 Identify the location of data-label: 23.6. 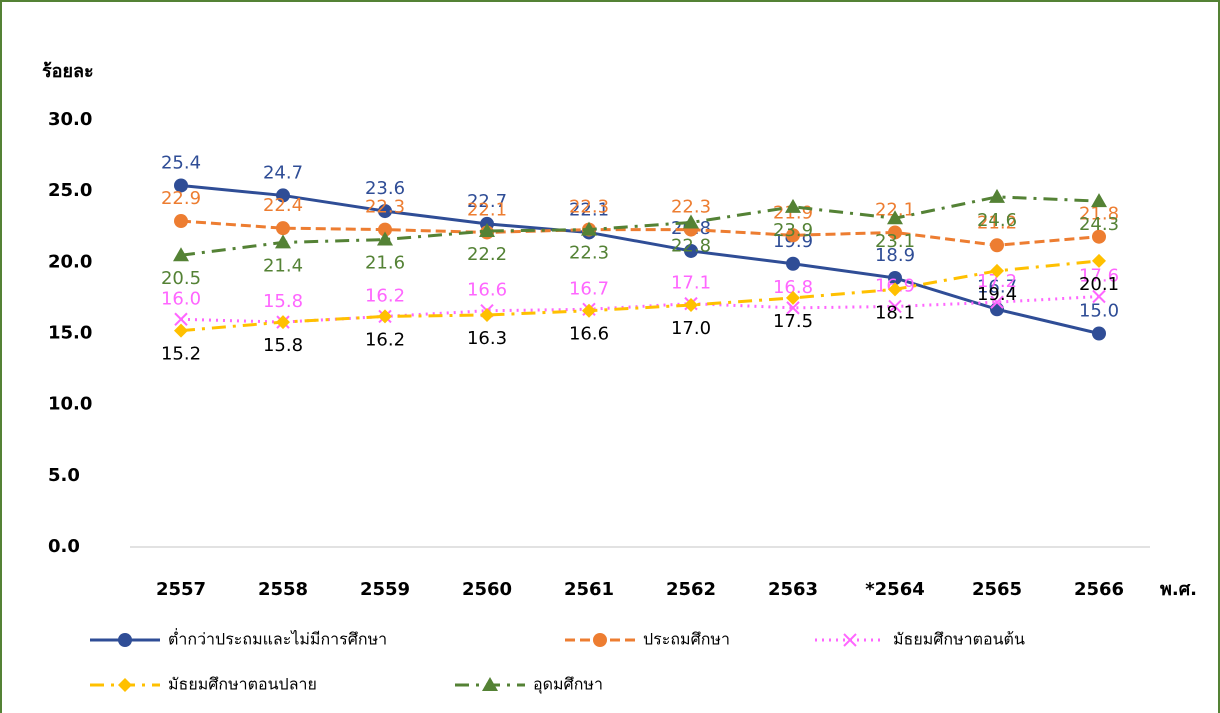
(385, 188).